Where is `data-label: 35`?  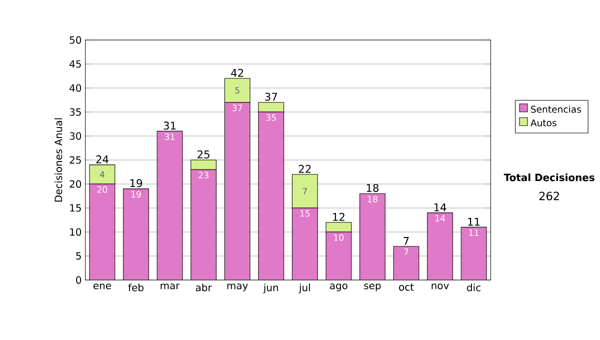
data-label: 35 is located at coordinates (271, 117).